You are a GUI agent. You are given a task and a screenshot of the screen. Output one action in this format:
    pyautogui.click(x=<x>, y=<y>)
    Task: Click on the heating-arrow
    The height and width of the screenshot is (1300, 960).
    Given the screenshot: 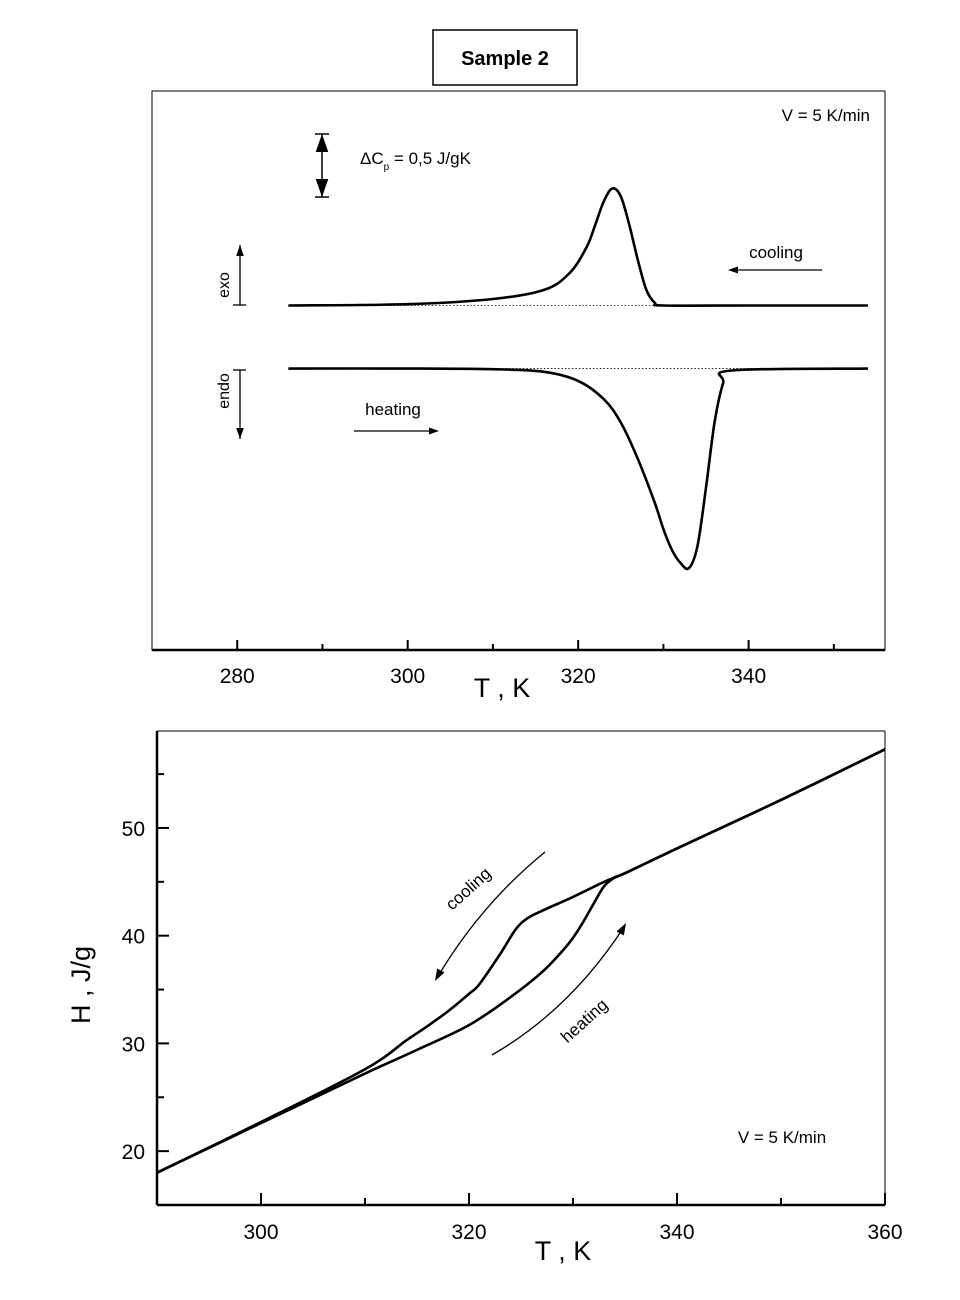 What is the action you would take?
    pyautogui.click(x=558, y=991)
    